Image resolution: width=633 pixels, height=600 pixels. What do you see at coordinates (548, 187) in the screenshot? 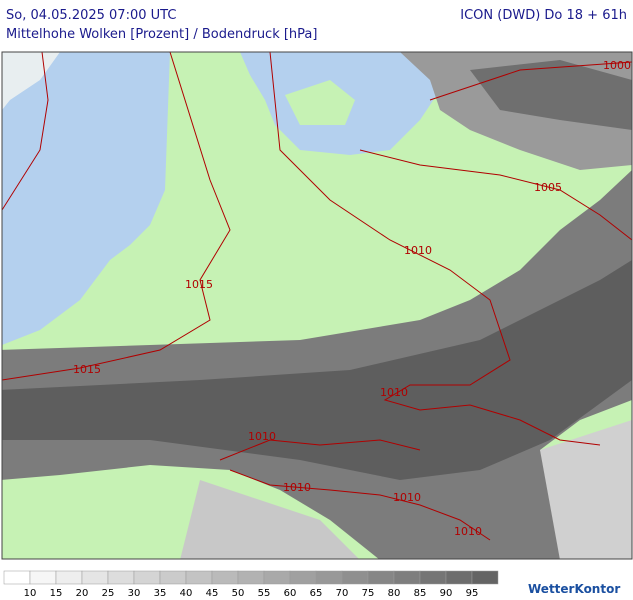
I see `isobar-label: 1005` at bounding box center [548, 187].